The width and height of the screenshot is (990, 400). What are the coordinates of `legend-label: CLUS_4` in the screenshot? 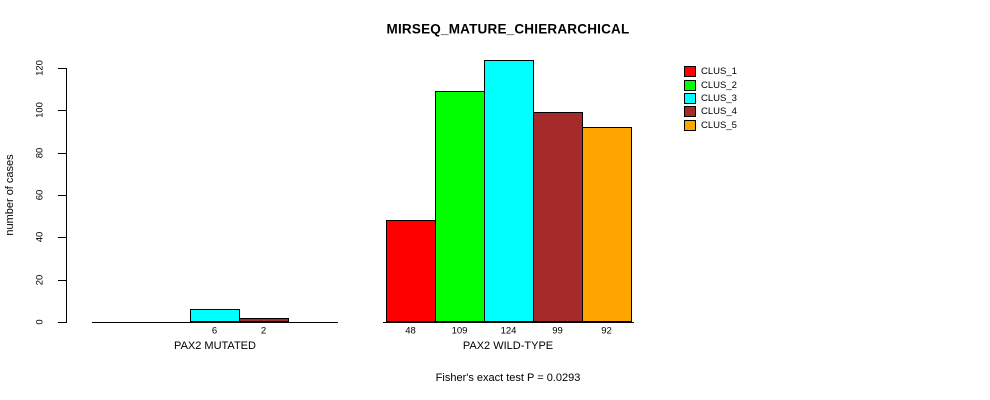 It's located at (719, 112).